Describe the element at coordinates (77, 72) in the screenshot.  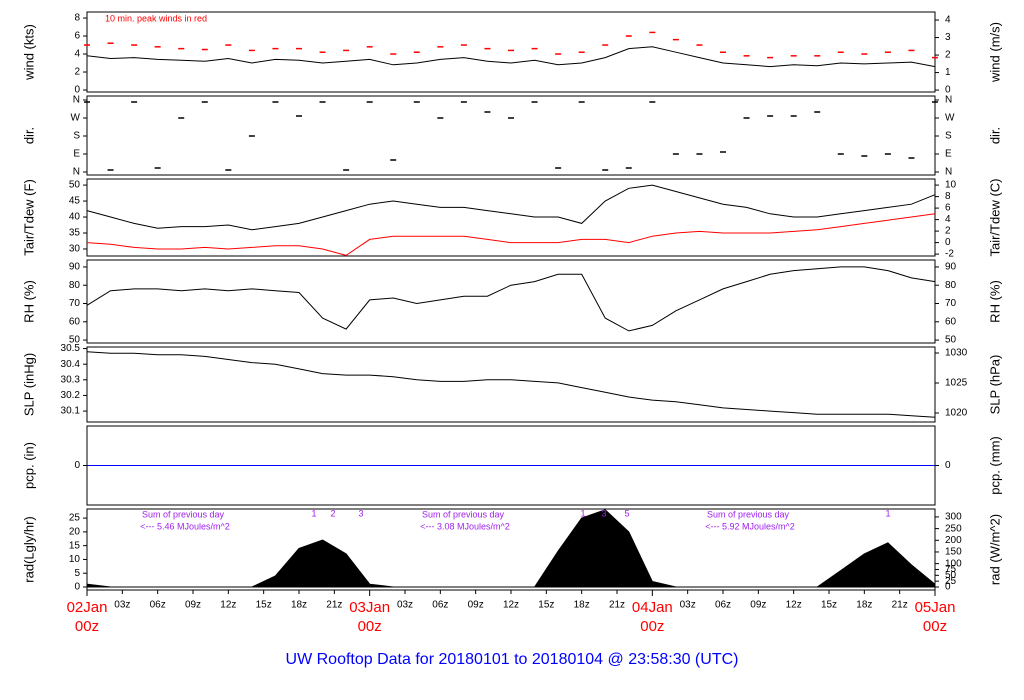
I see `y-tick-label: 2` at that location.